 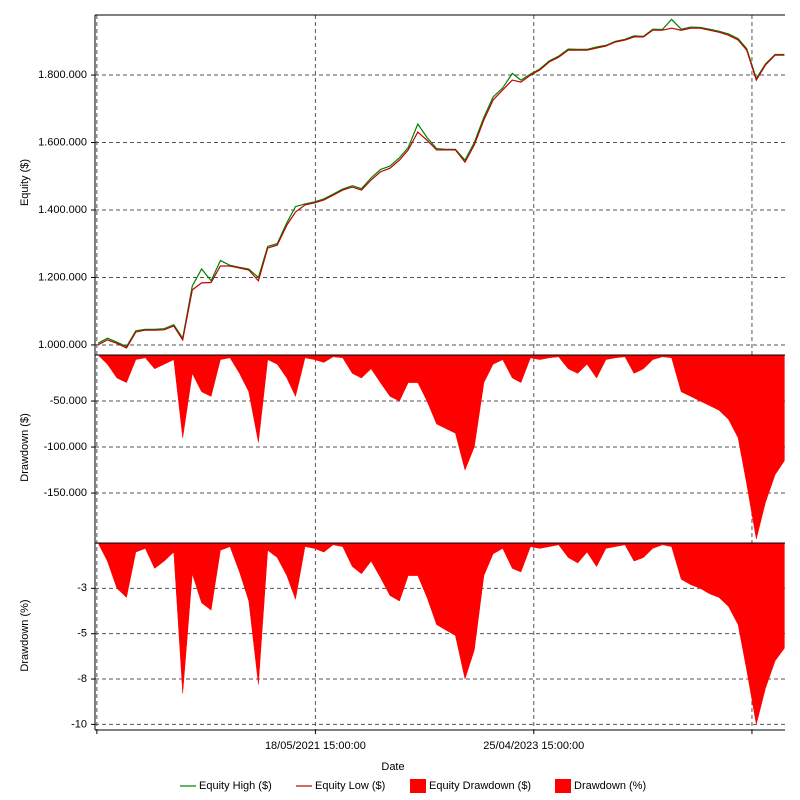 What do you see at coordinates (392, 767) in the screenshot?
I see `x-axis-title: Date` at bounding box center [392, 767].